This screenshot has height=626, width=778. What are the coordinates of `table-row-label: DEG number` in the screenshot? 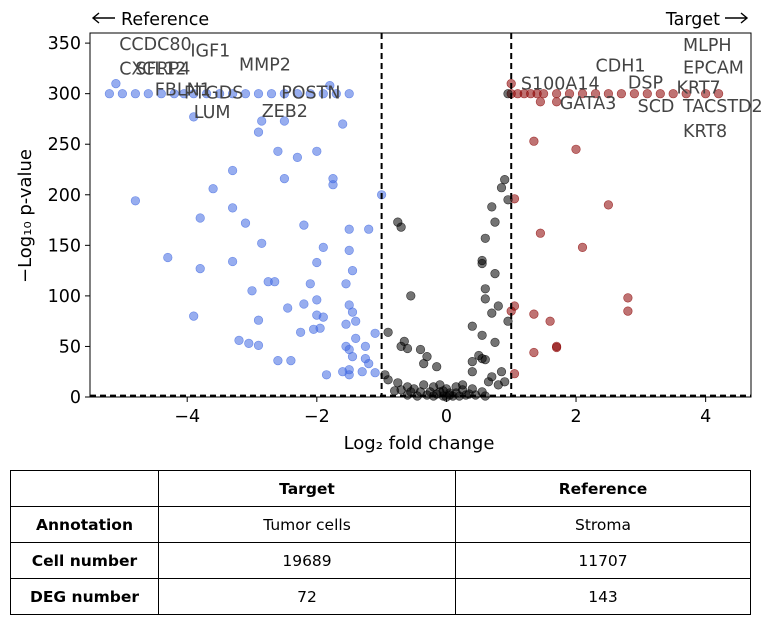 It's located at (84, 596).